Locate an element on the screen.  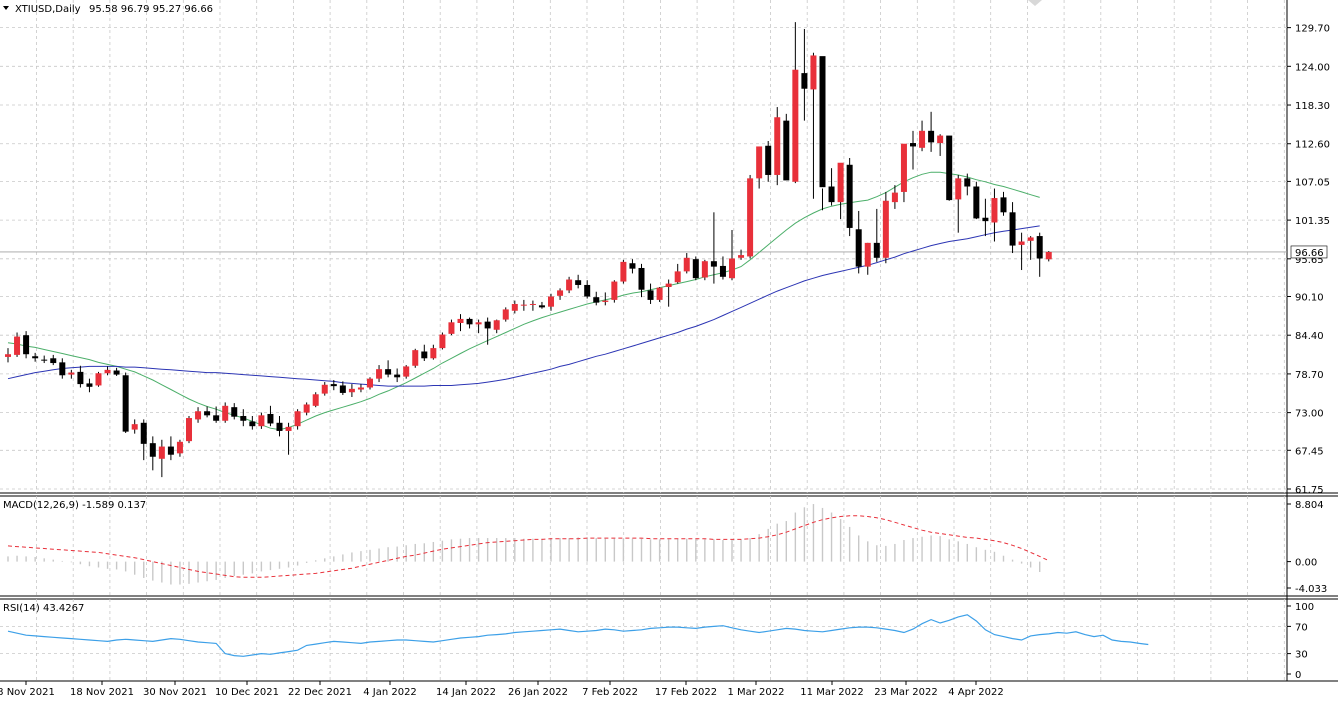
scroll-marker-icon is located at coordinates (1035, 3).